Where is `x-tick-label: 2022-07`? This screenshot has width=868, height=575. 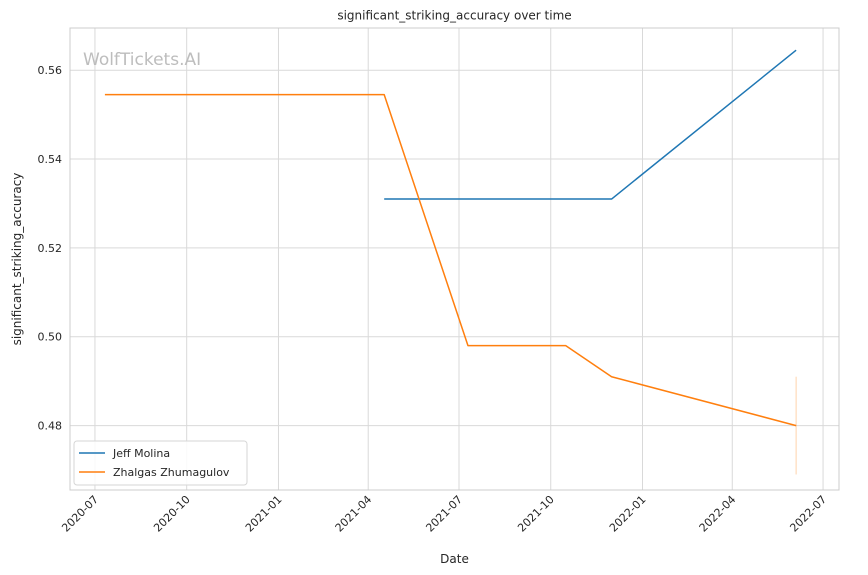
x-tick-label: 2022-07 is located at coordinates (808, 514).